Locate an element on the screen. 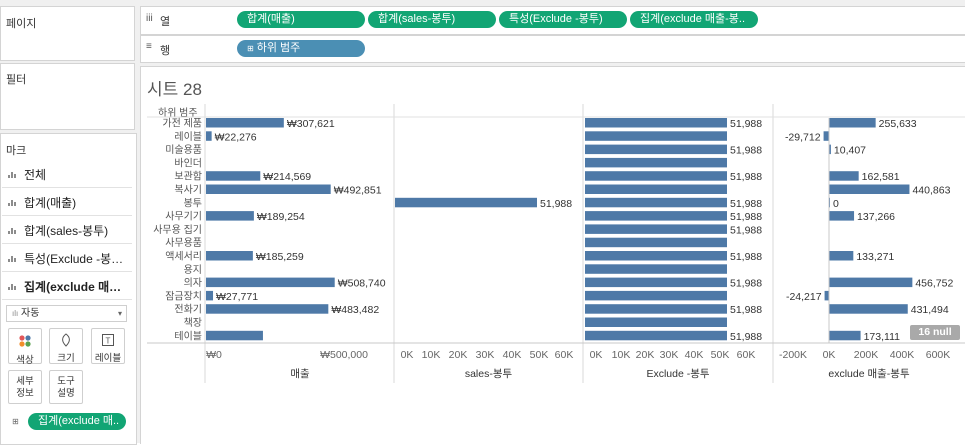 This screenshot has width=965, height=445. category-label: 미술용품 is located at coordinates (183, 150).